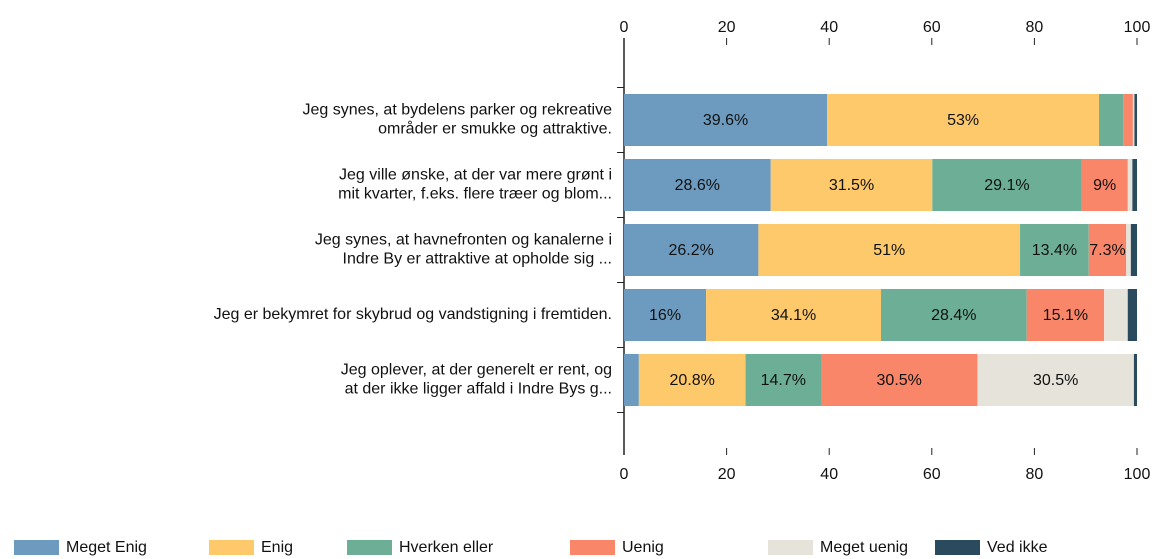  Describe the element at coordinates (727, 474) in the screenshot. I see `x-tick-label-bottom: 20` at that location.